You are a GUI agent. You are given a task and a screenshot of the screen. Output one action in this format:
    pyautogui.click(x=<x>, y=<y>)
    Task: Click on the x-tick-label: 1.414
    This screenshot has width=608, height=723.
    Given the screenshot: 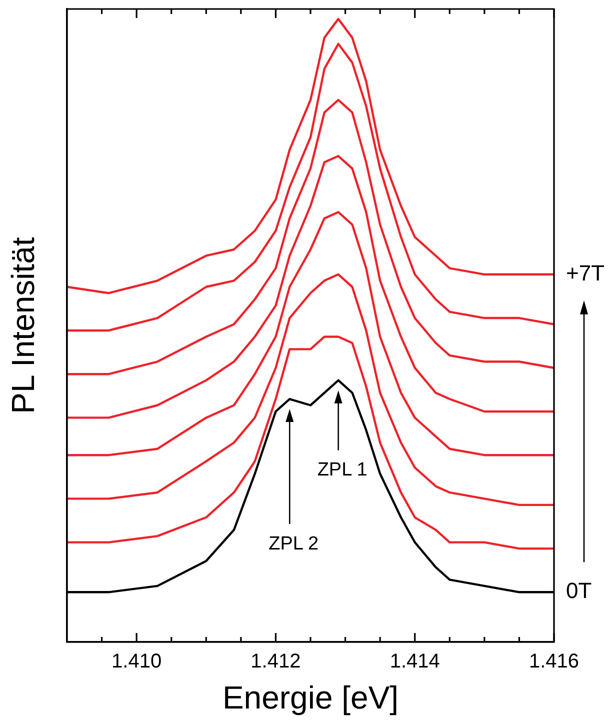 What is the action you would take?
    pyautogui.click(x=415, y=661)
    